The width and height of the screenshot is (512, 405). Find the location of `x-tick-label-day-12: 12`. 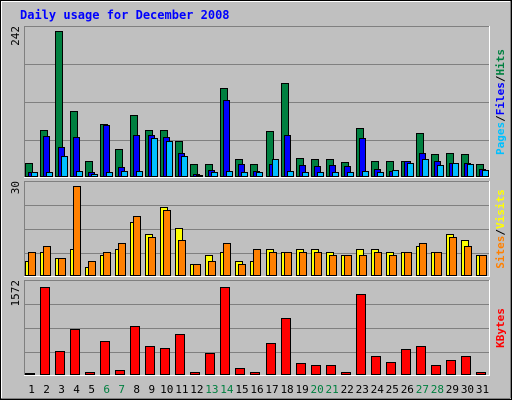

x-tick-label-day-12: 12 is located at coordinates (196, 389).